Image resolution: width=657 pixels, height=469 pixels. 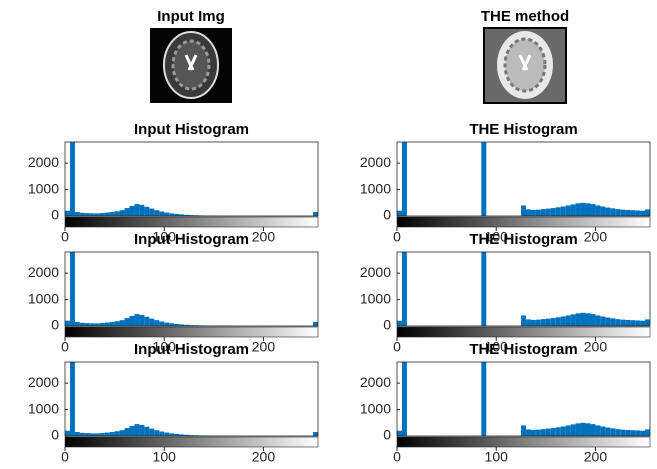 I want to click on method-image, so click(x=525, y=65).